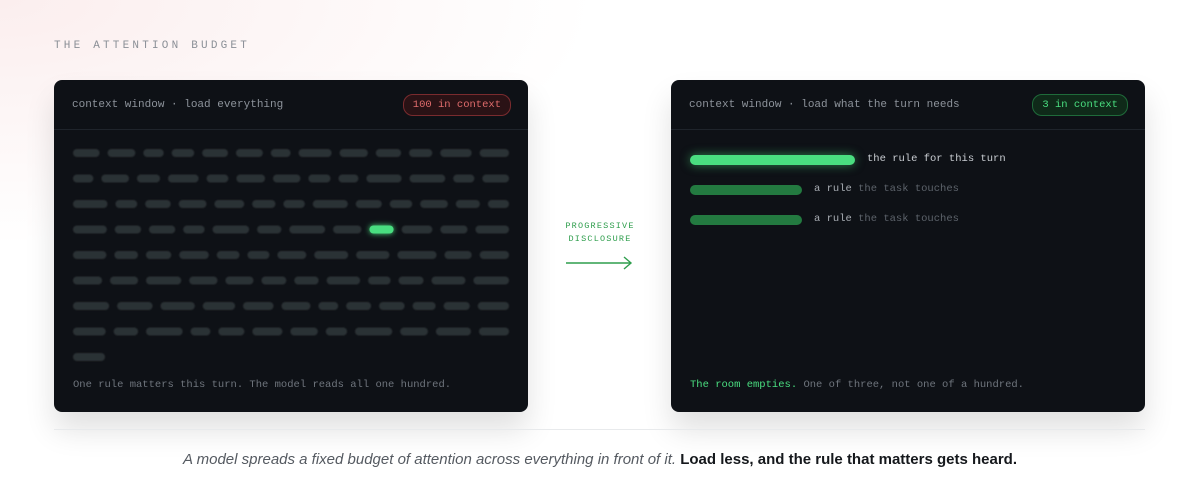  I want to click on pill-highlight, so click(381, 229).